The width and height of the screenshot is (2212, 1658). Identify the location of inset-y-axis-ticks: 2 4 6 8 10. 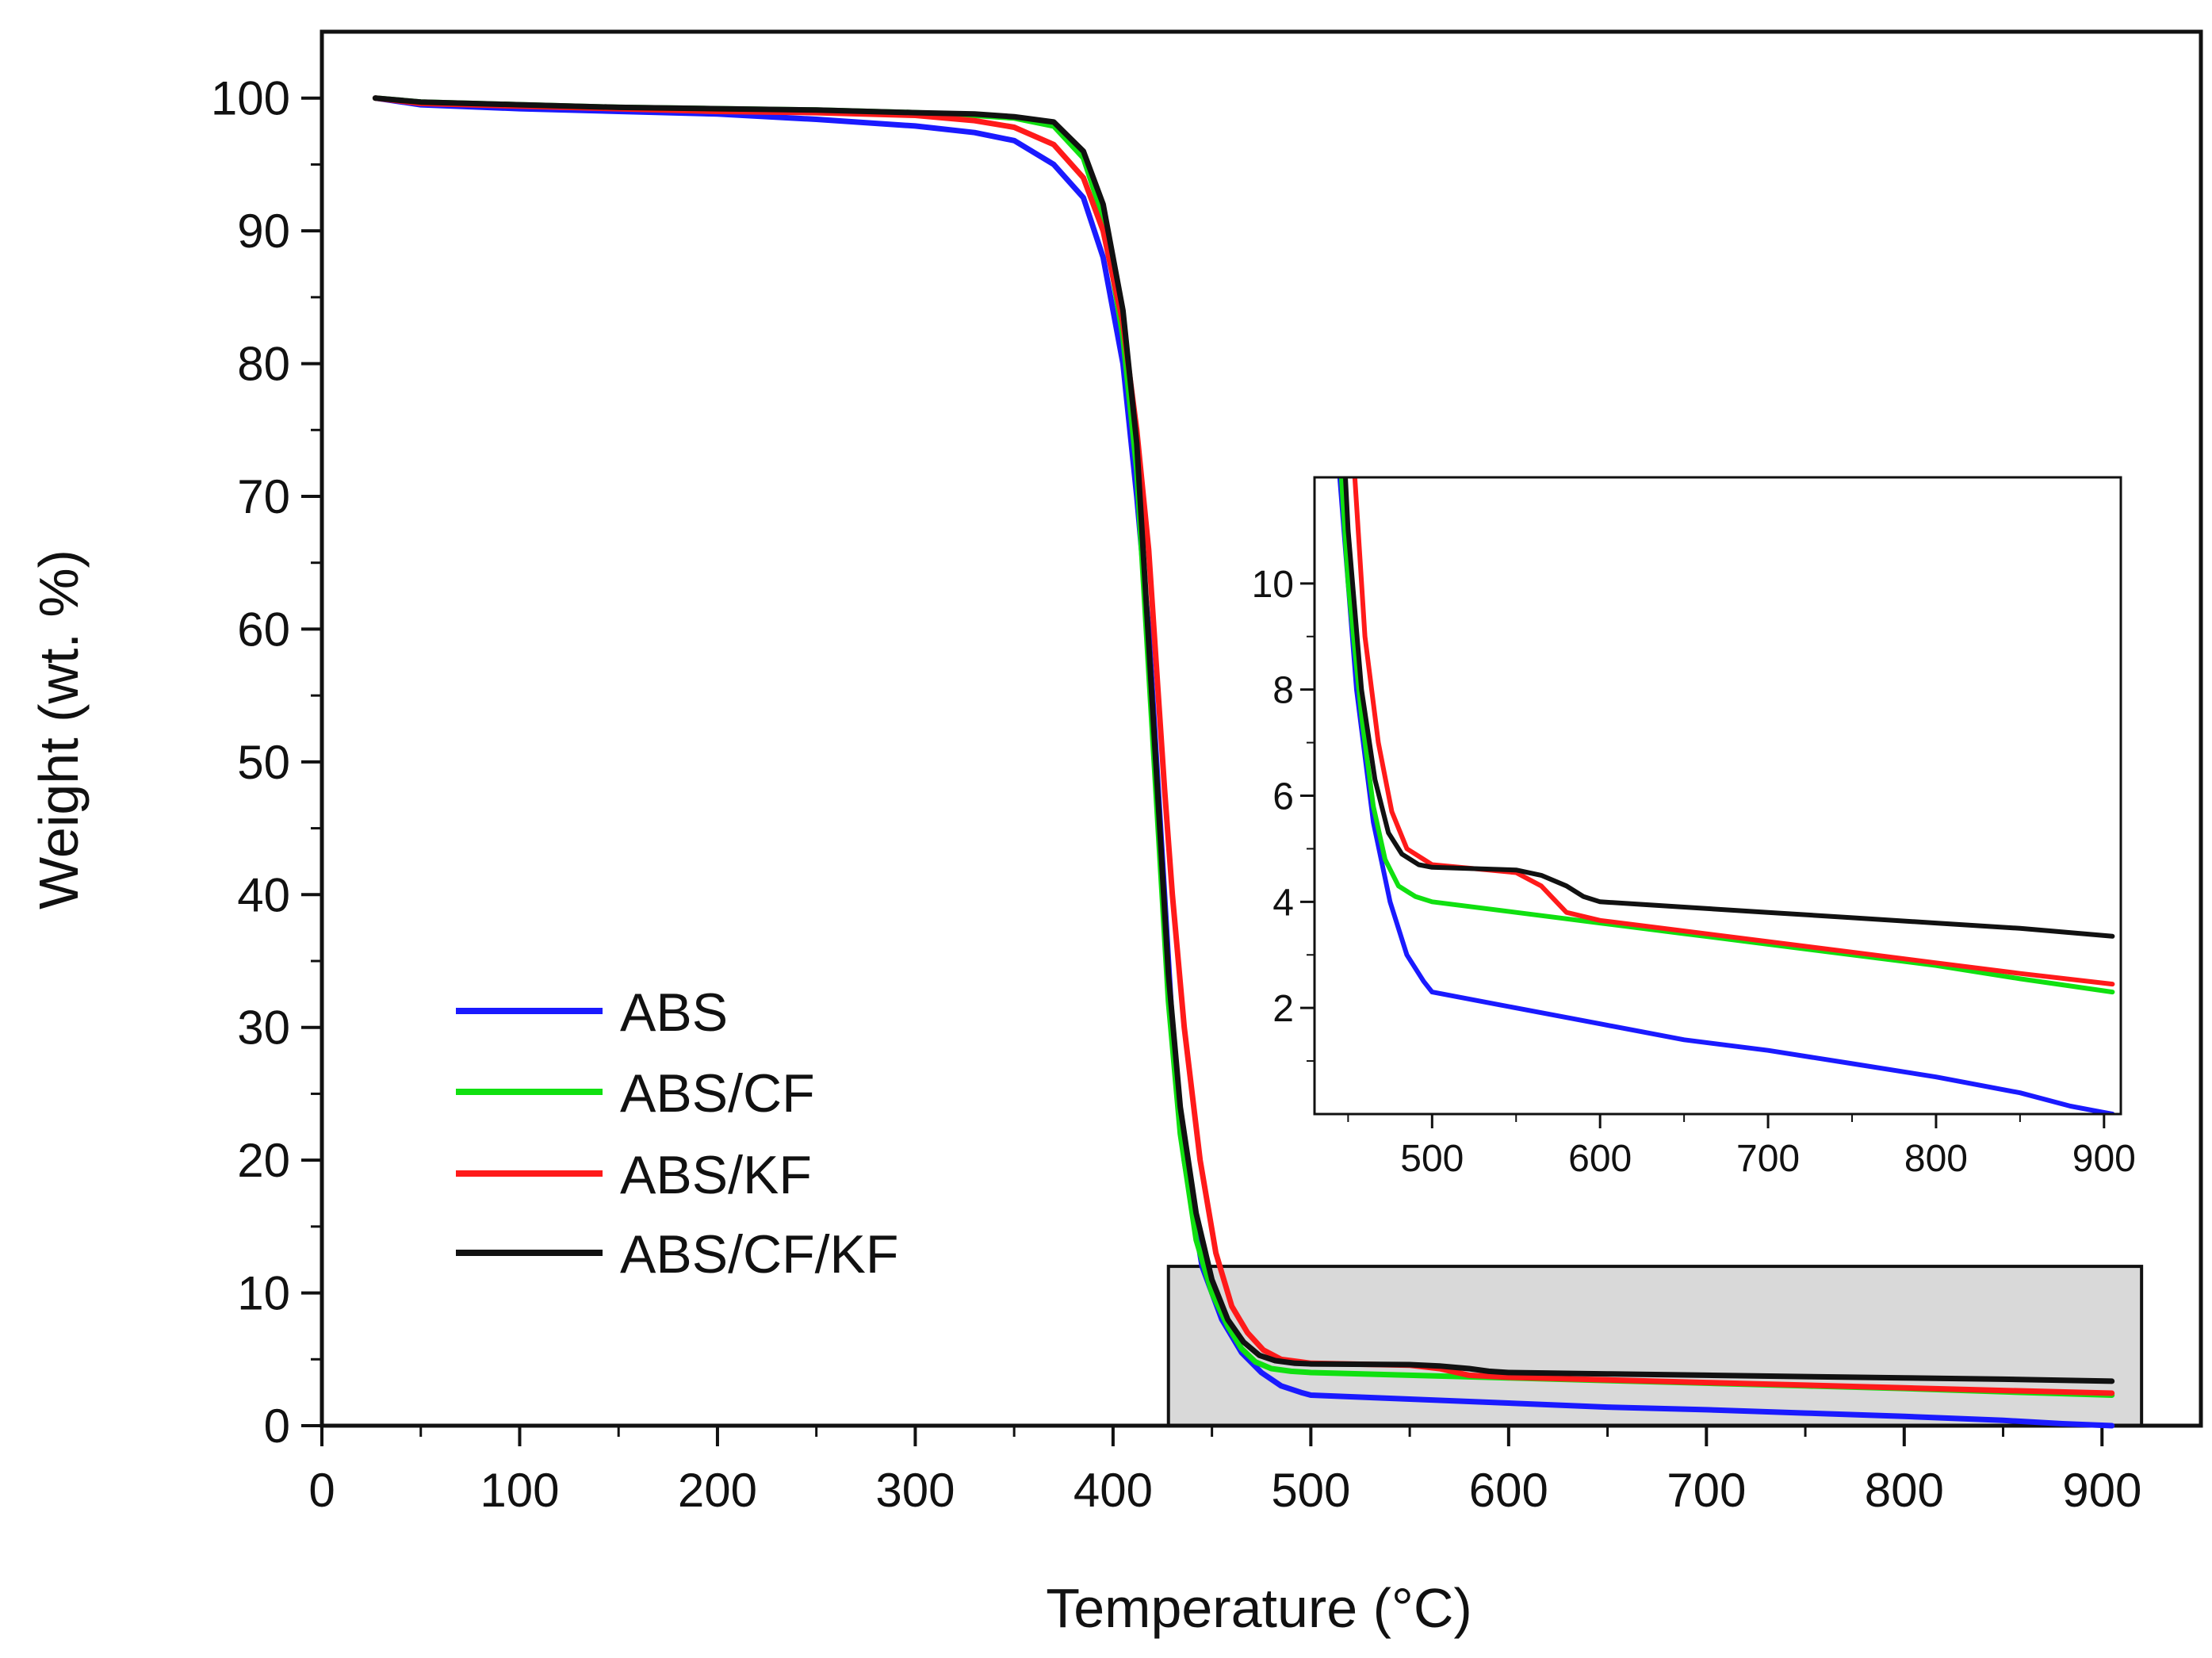
(1284, 813).